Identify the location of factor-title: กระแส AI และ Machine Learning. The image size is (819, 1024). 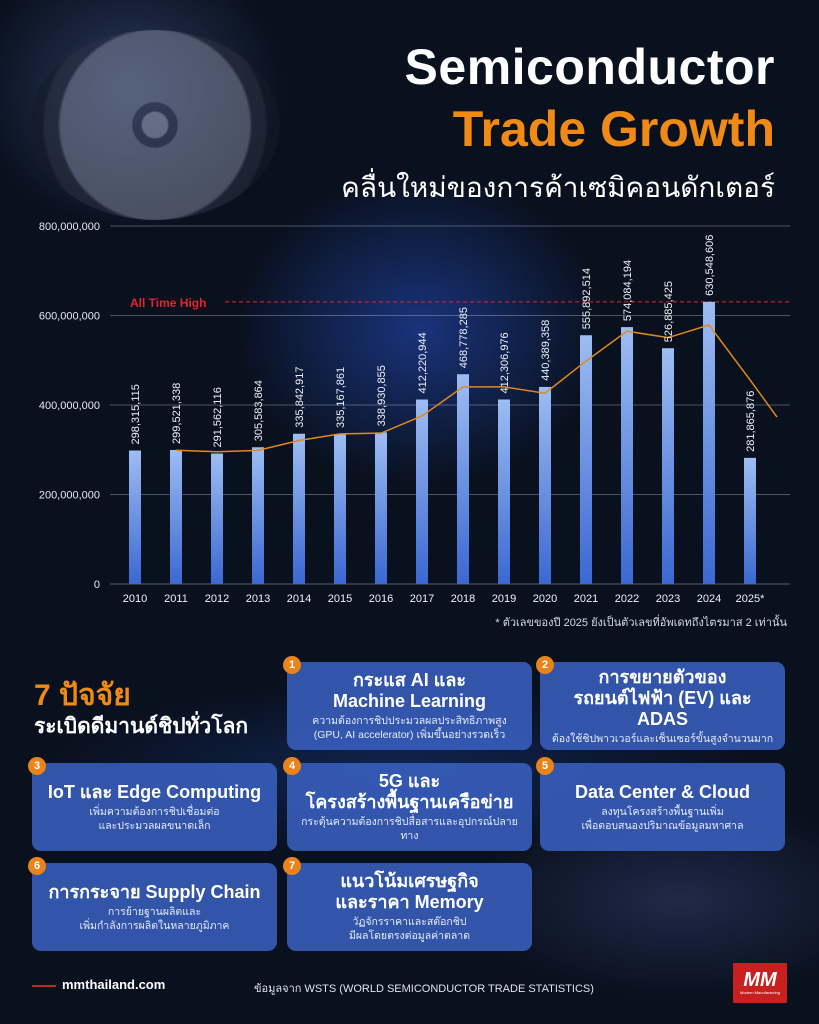
(409, 691).